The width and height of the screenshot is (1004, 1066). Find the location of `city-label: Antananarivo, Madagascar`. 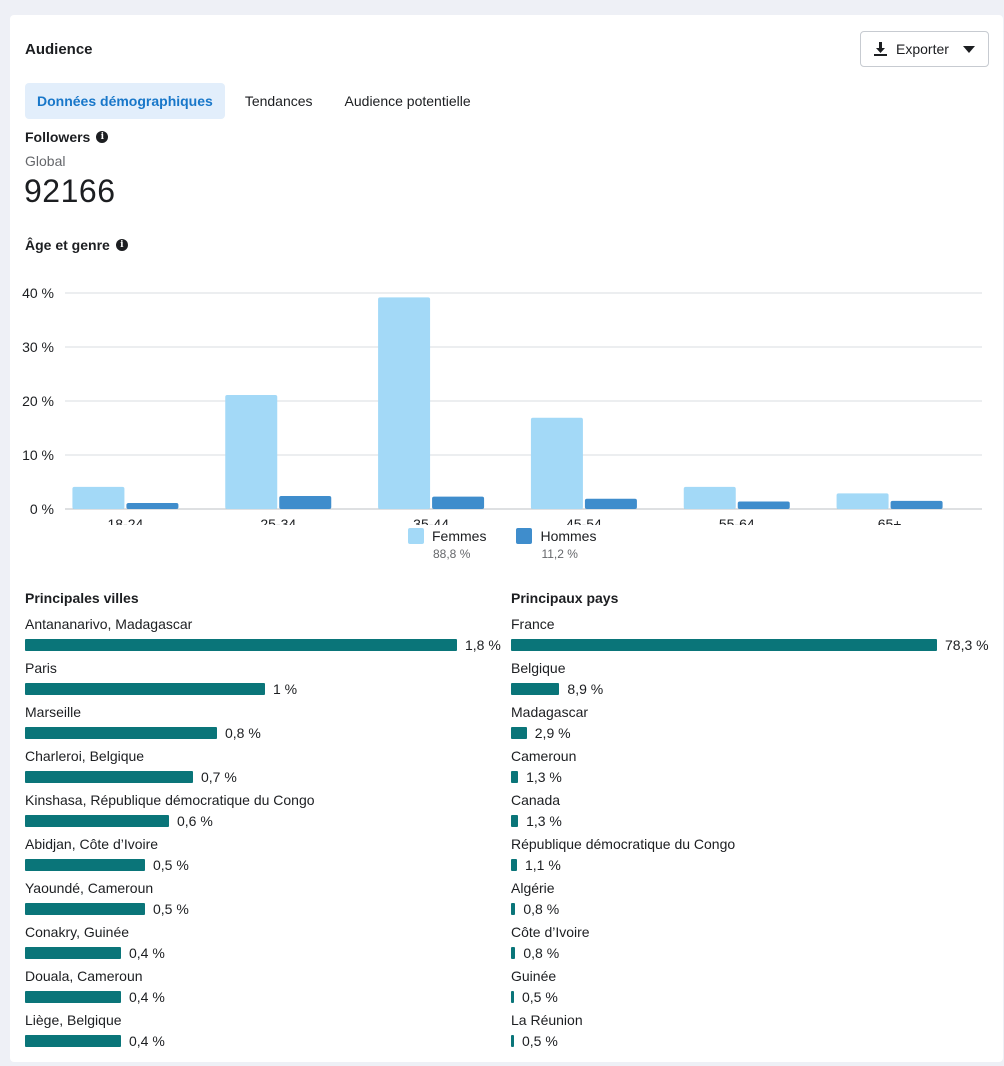

city-label: Antananarivo, Madagascar is located at coordinates (109, 624).